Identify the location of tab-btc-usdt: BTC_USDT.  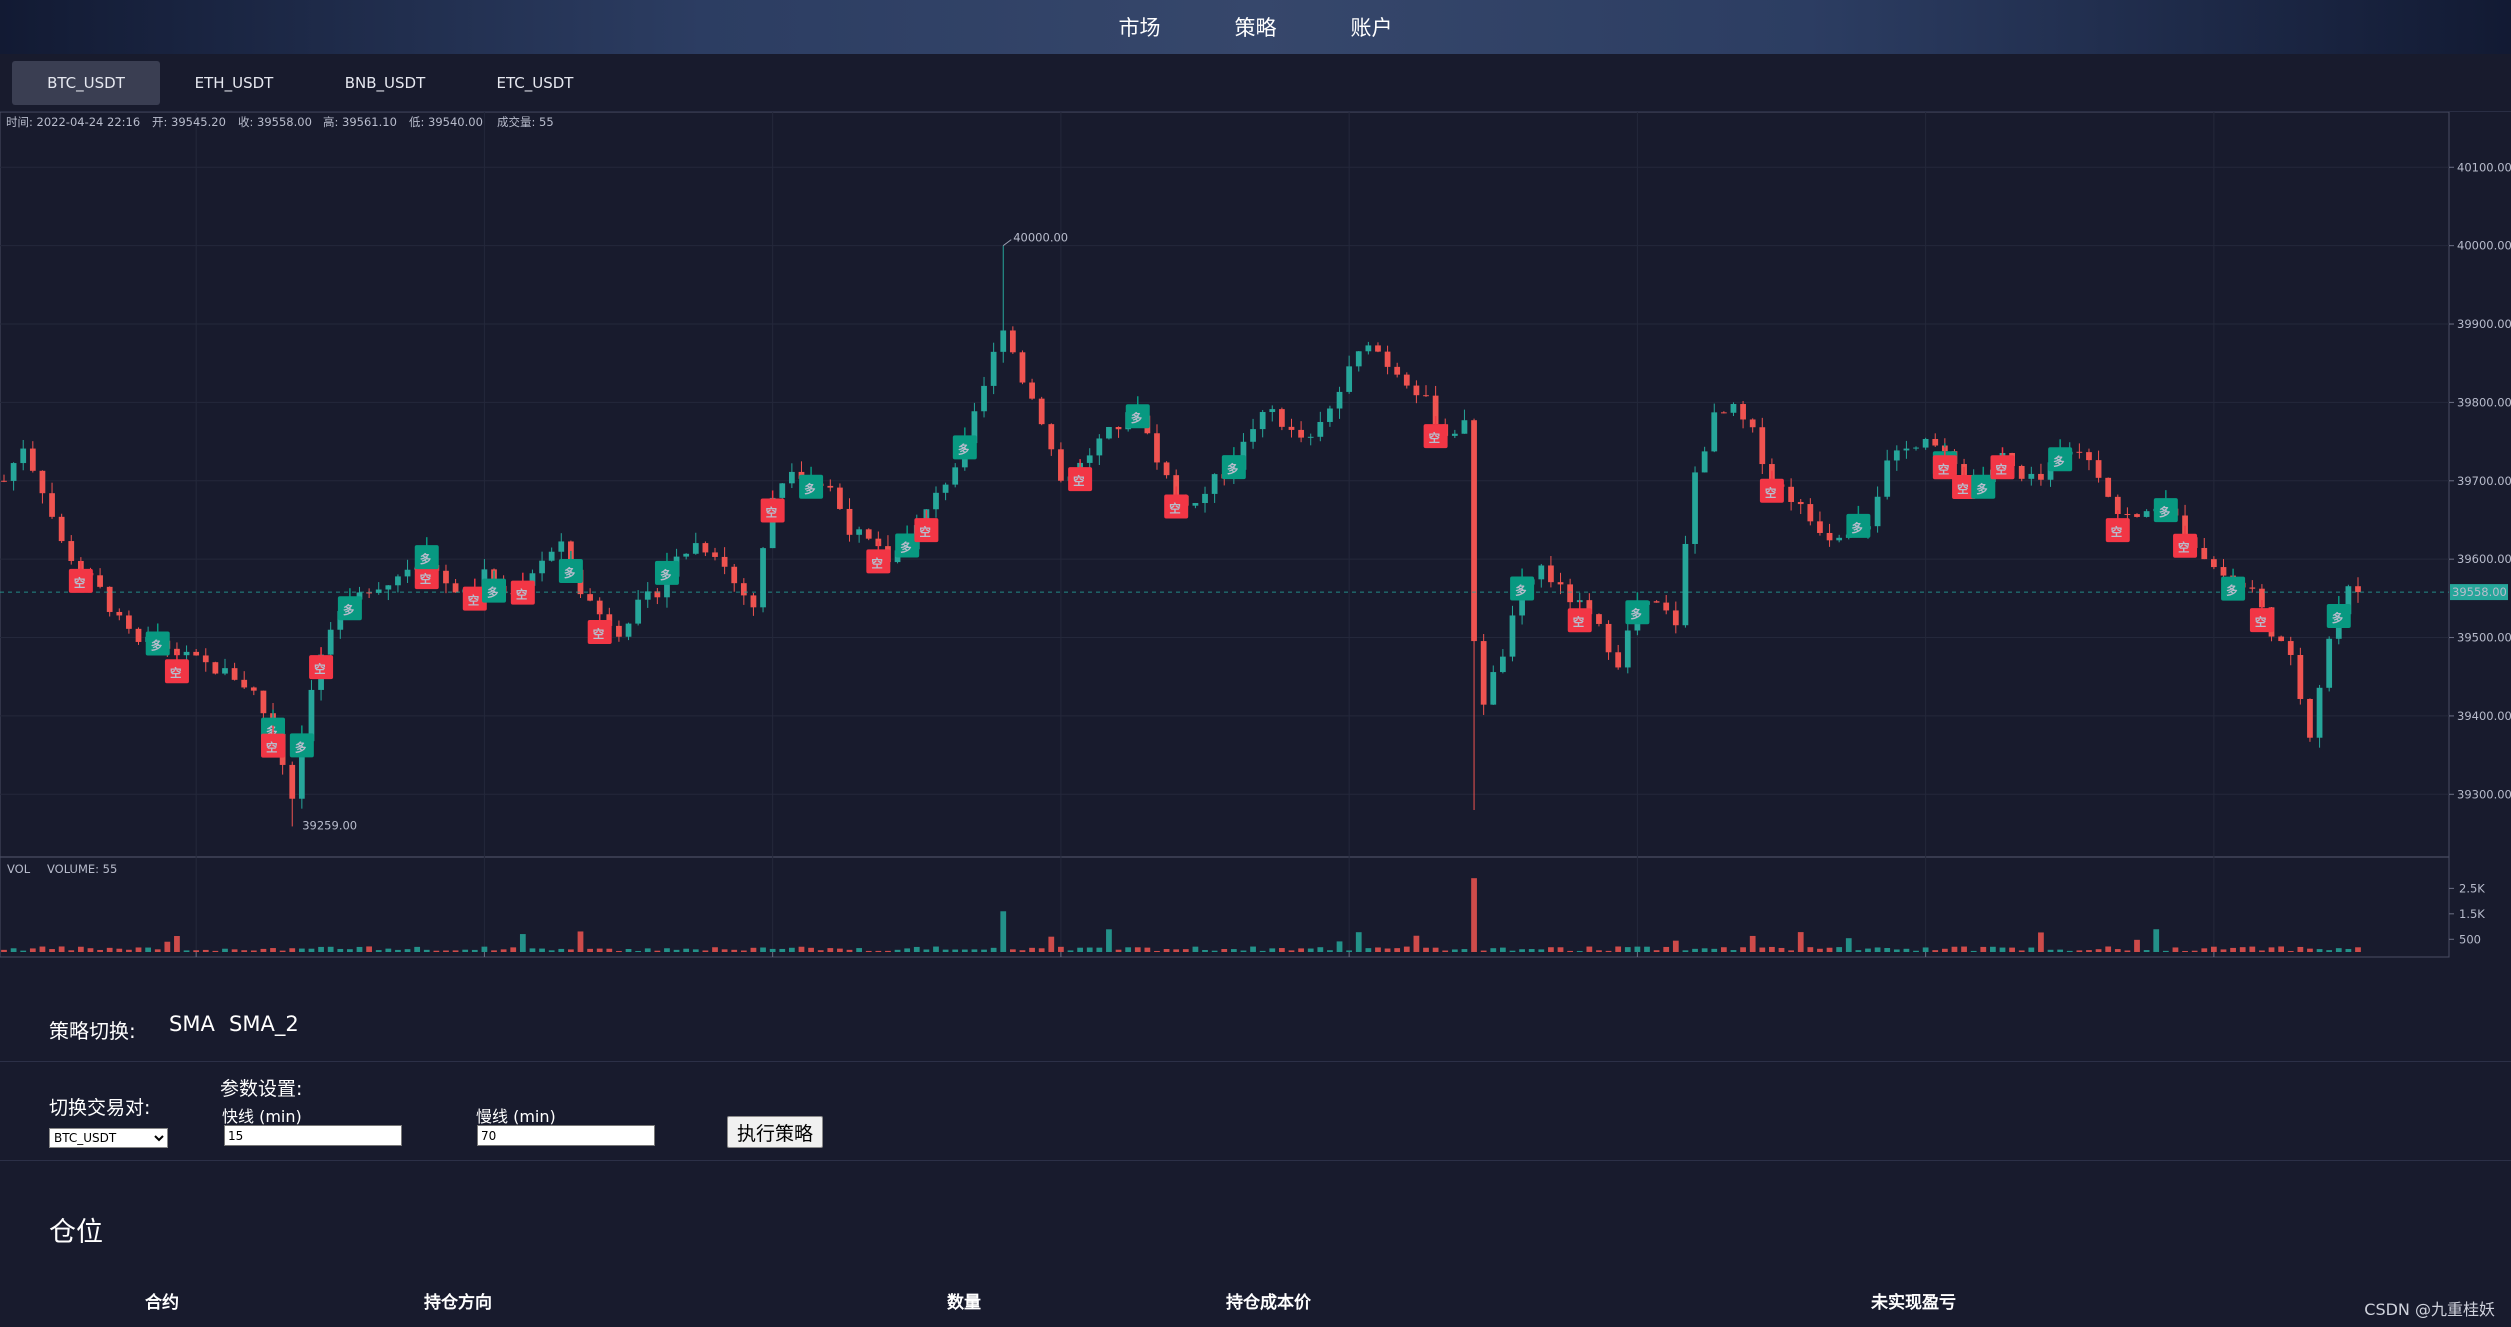
(86, 83).